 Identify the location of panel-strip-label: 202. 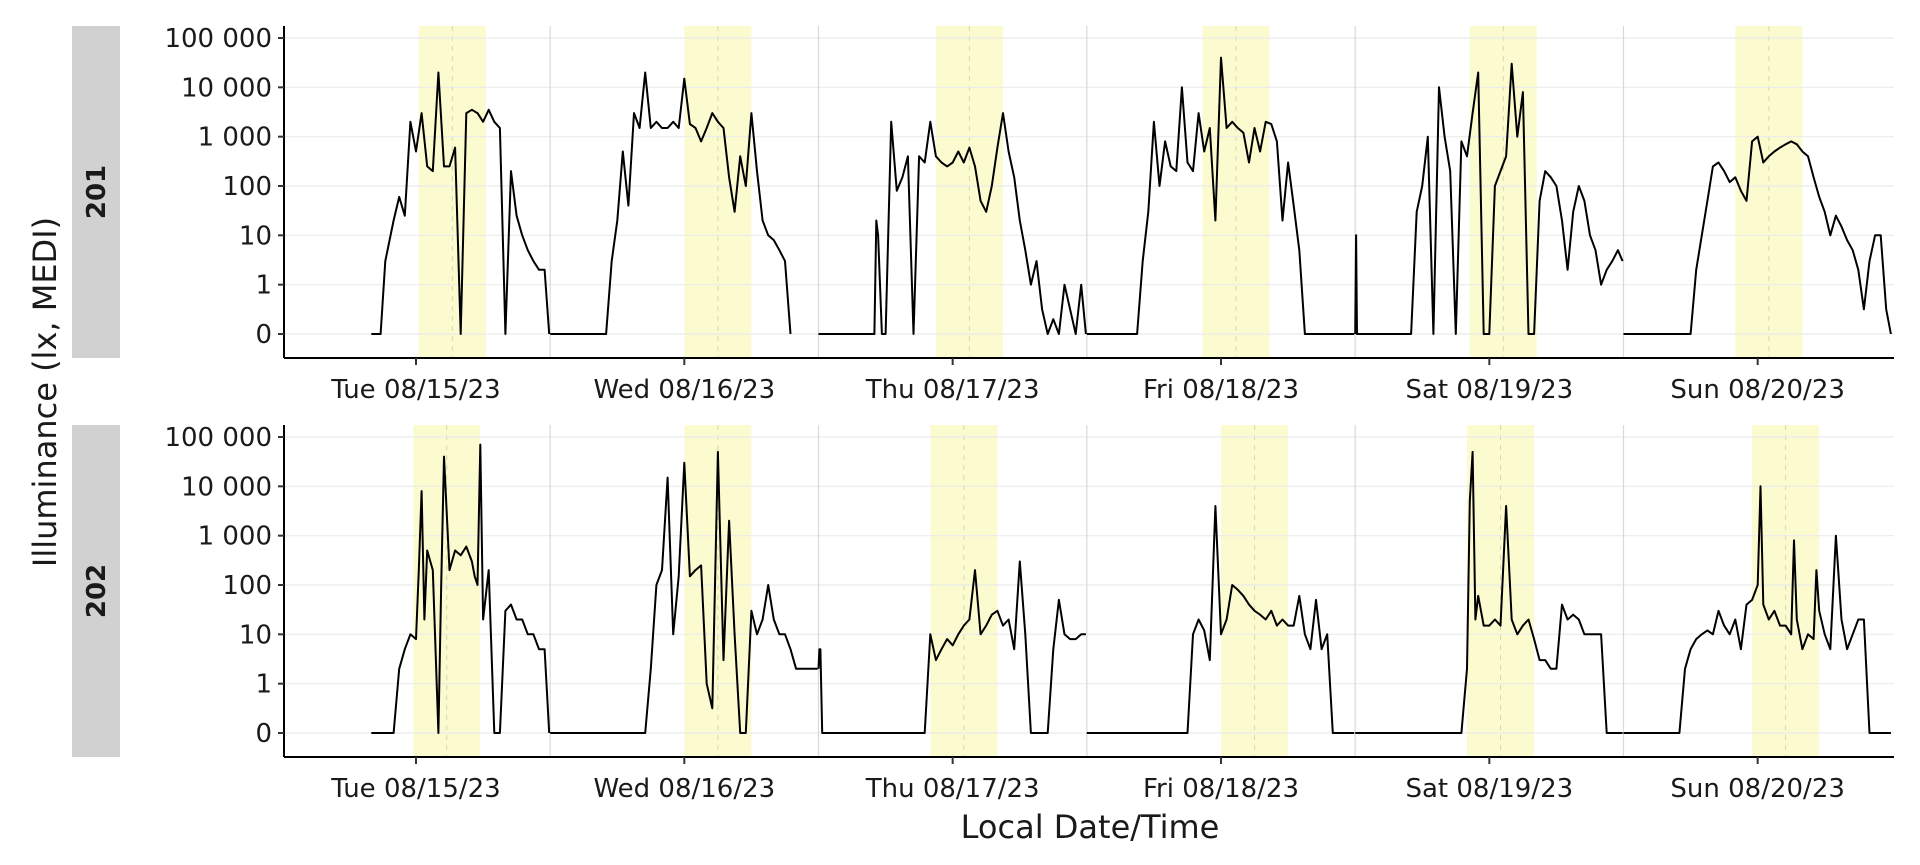
(97, 591).